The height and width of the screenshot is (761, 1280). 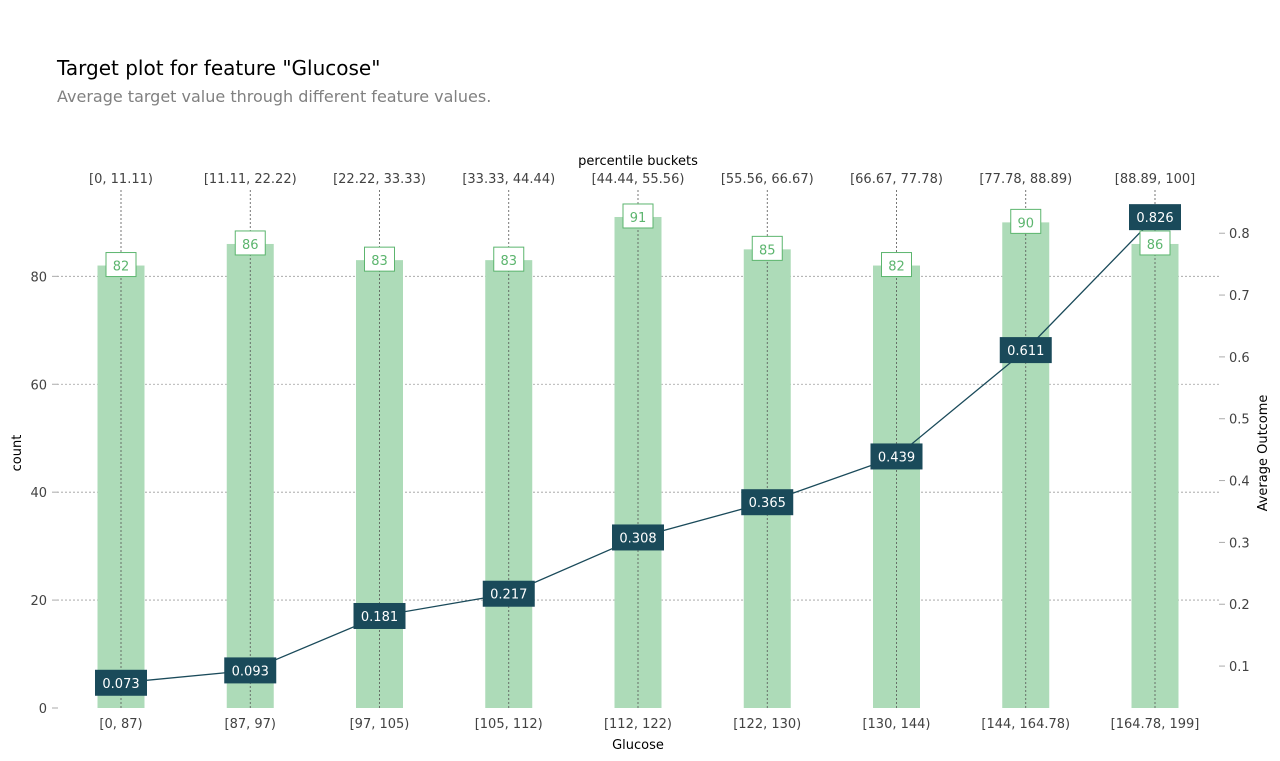 I want to click on right-axis-tick-label: 0.8, so click(x=1239, y=234).